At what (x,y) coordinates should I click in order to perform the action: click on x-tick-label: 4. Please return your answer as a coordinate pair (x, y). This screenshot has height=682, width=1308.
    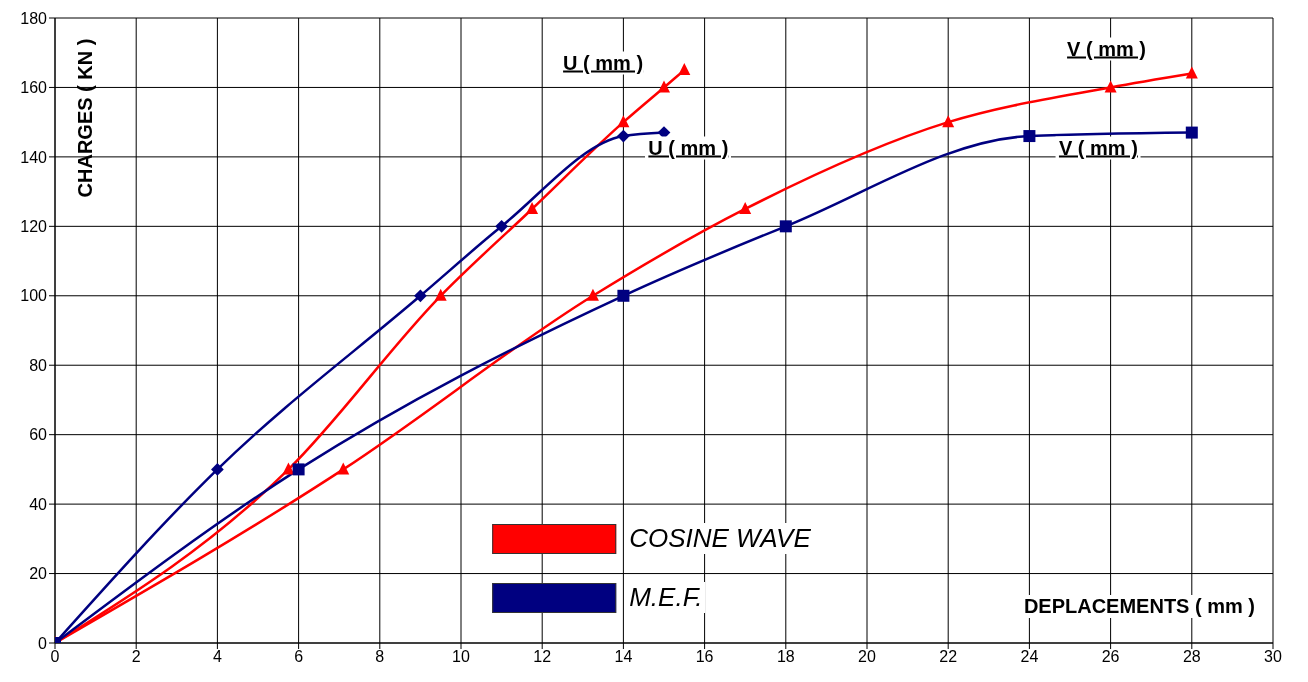
    Looking at the image, I should click on (217, 657).